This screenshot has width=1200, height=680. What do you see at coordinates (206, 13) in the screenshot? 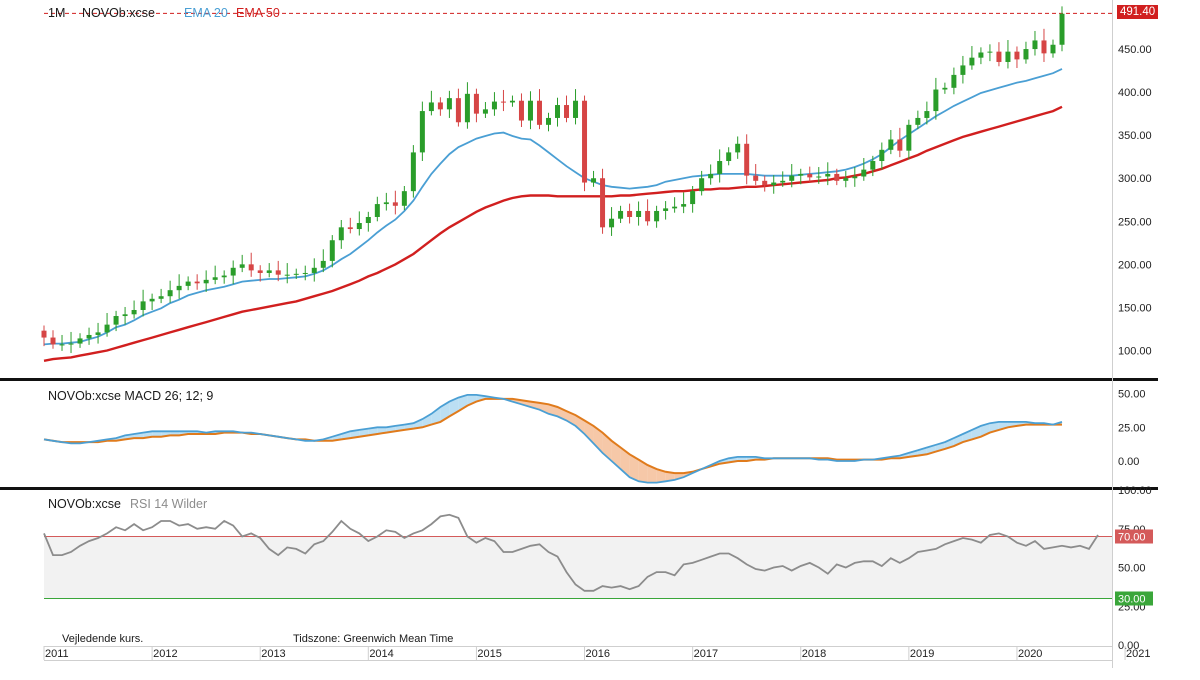
I see `ema20-legend: EMA 20` at bounding box center [206, 13].